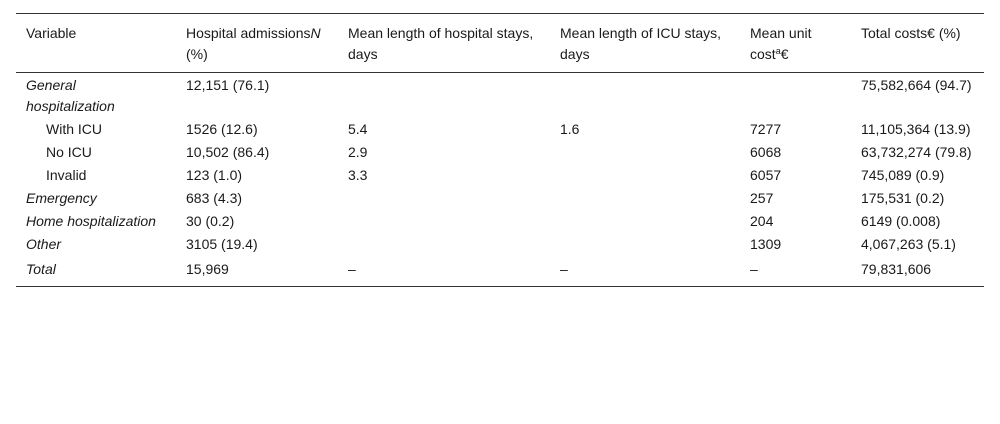 This screenshot has height=424, width=1000. What do you see at coordinates (70, 95) in the screenshot?
I see `cell-variable: General hospitalization` at bounding box center [70, 95].